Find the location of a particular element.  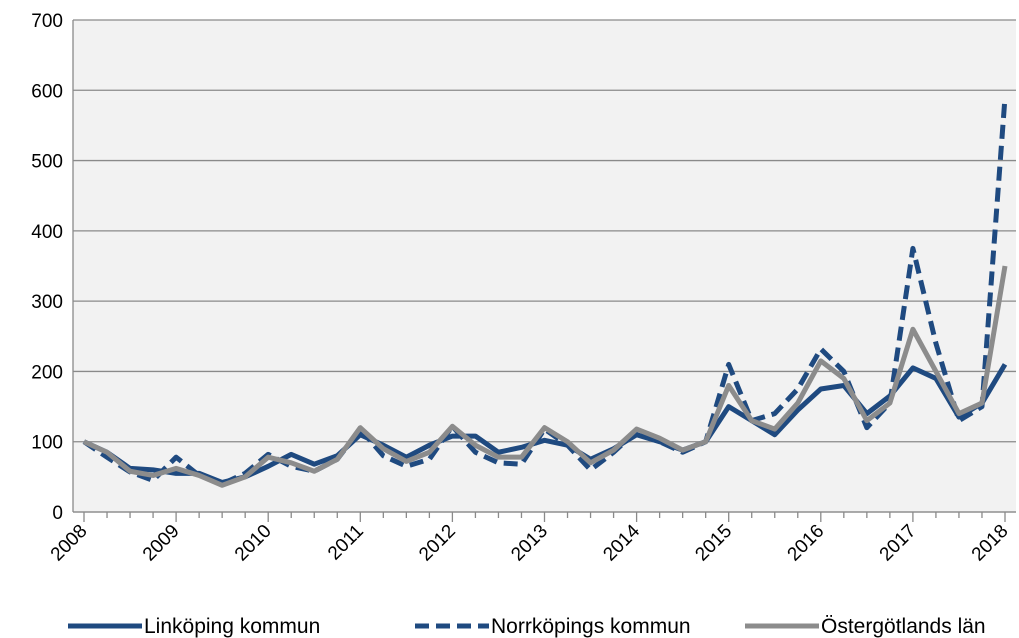

y-tick-label: 500 is located at coordinates (47, 162).